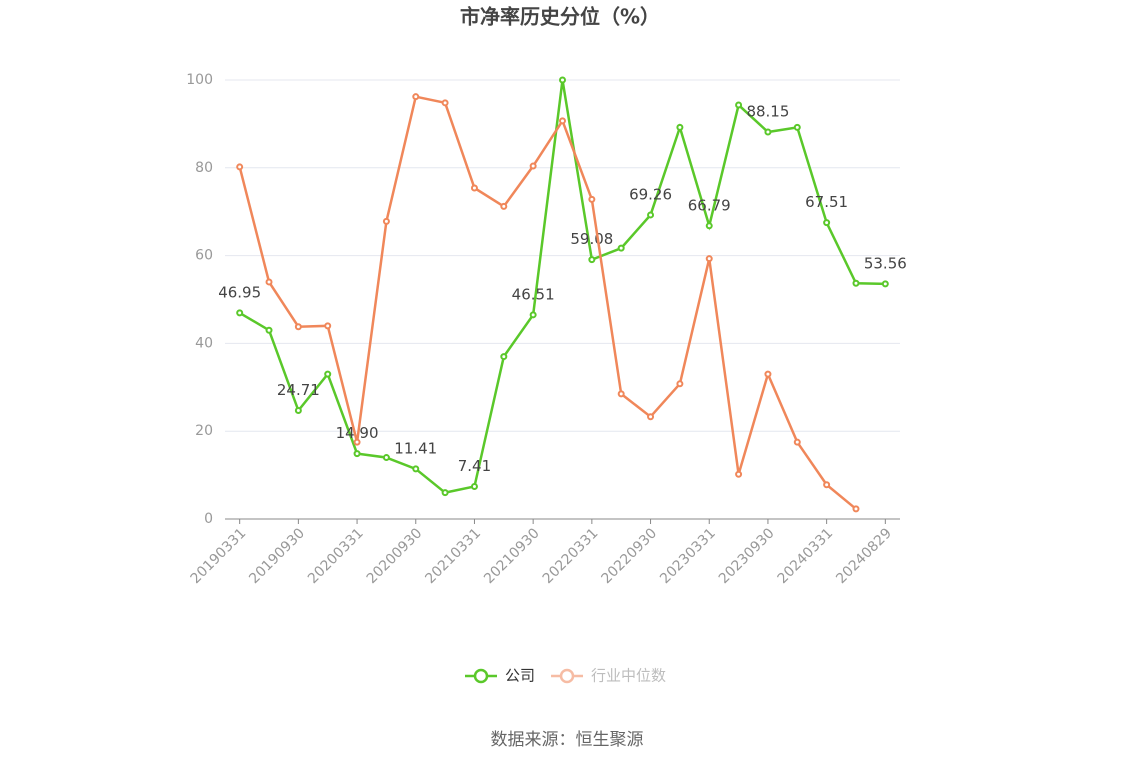 The height and width of the screenshot is (770, 1134). Describe the element at coordinates (277, 556) in the screenshot. I see `x-tick-label: 20190930` at that location.